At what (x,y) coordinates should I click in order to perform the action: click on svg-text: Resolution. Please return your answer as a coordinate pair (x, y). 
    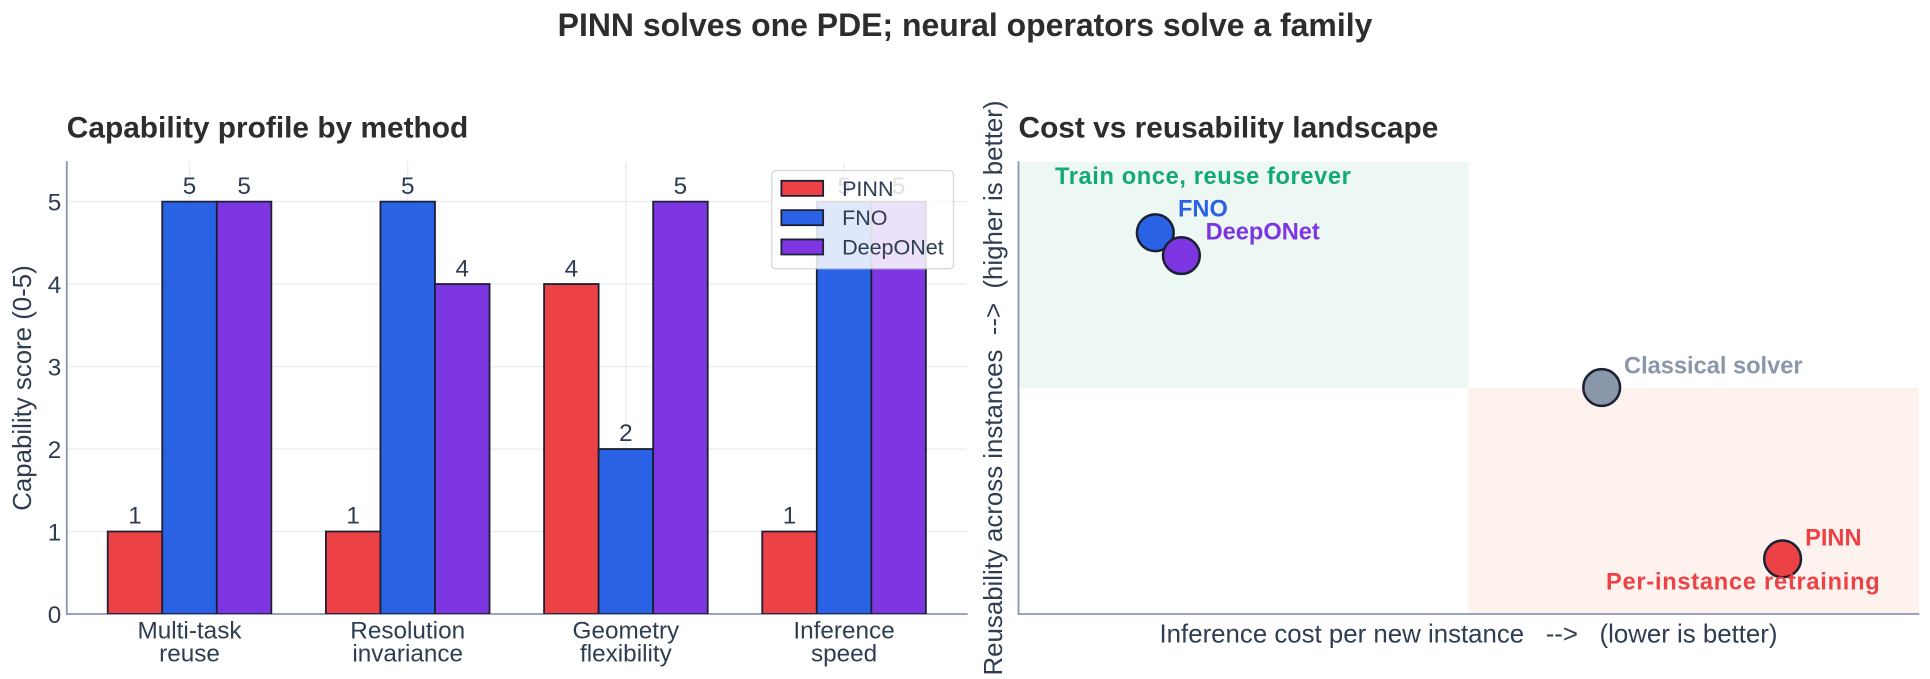
    Looking at the image, I should click on (407, 631).